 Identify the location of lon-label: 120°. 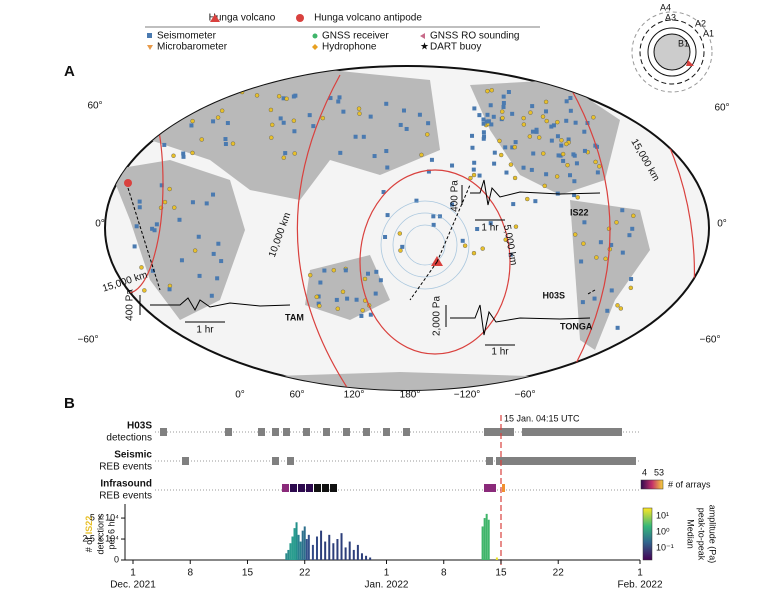
(354, 395).